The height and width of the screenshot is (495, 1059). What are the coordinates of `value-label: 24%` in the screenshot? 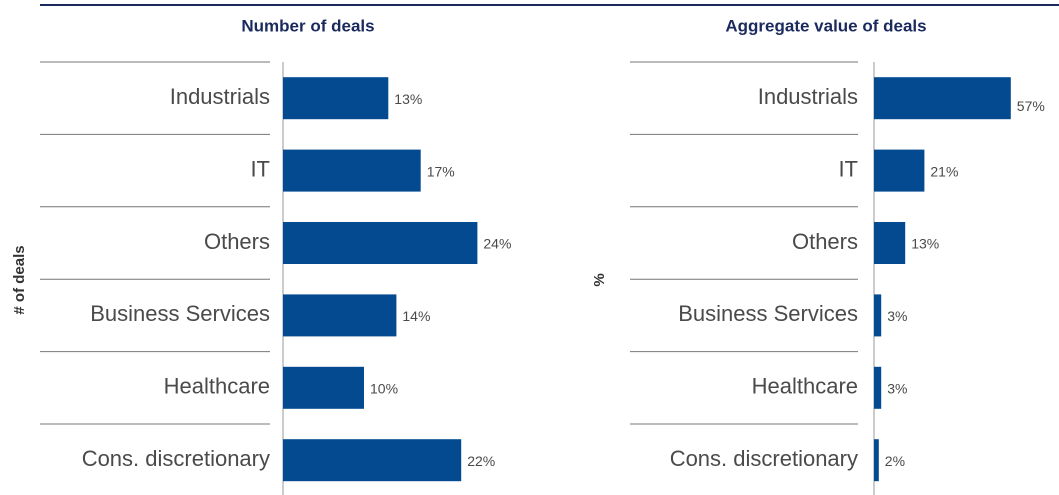 It's located at (497, 244).